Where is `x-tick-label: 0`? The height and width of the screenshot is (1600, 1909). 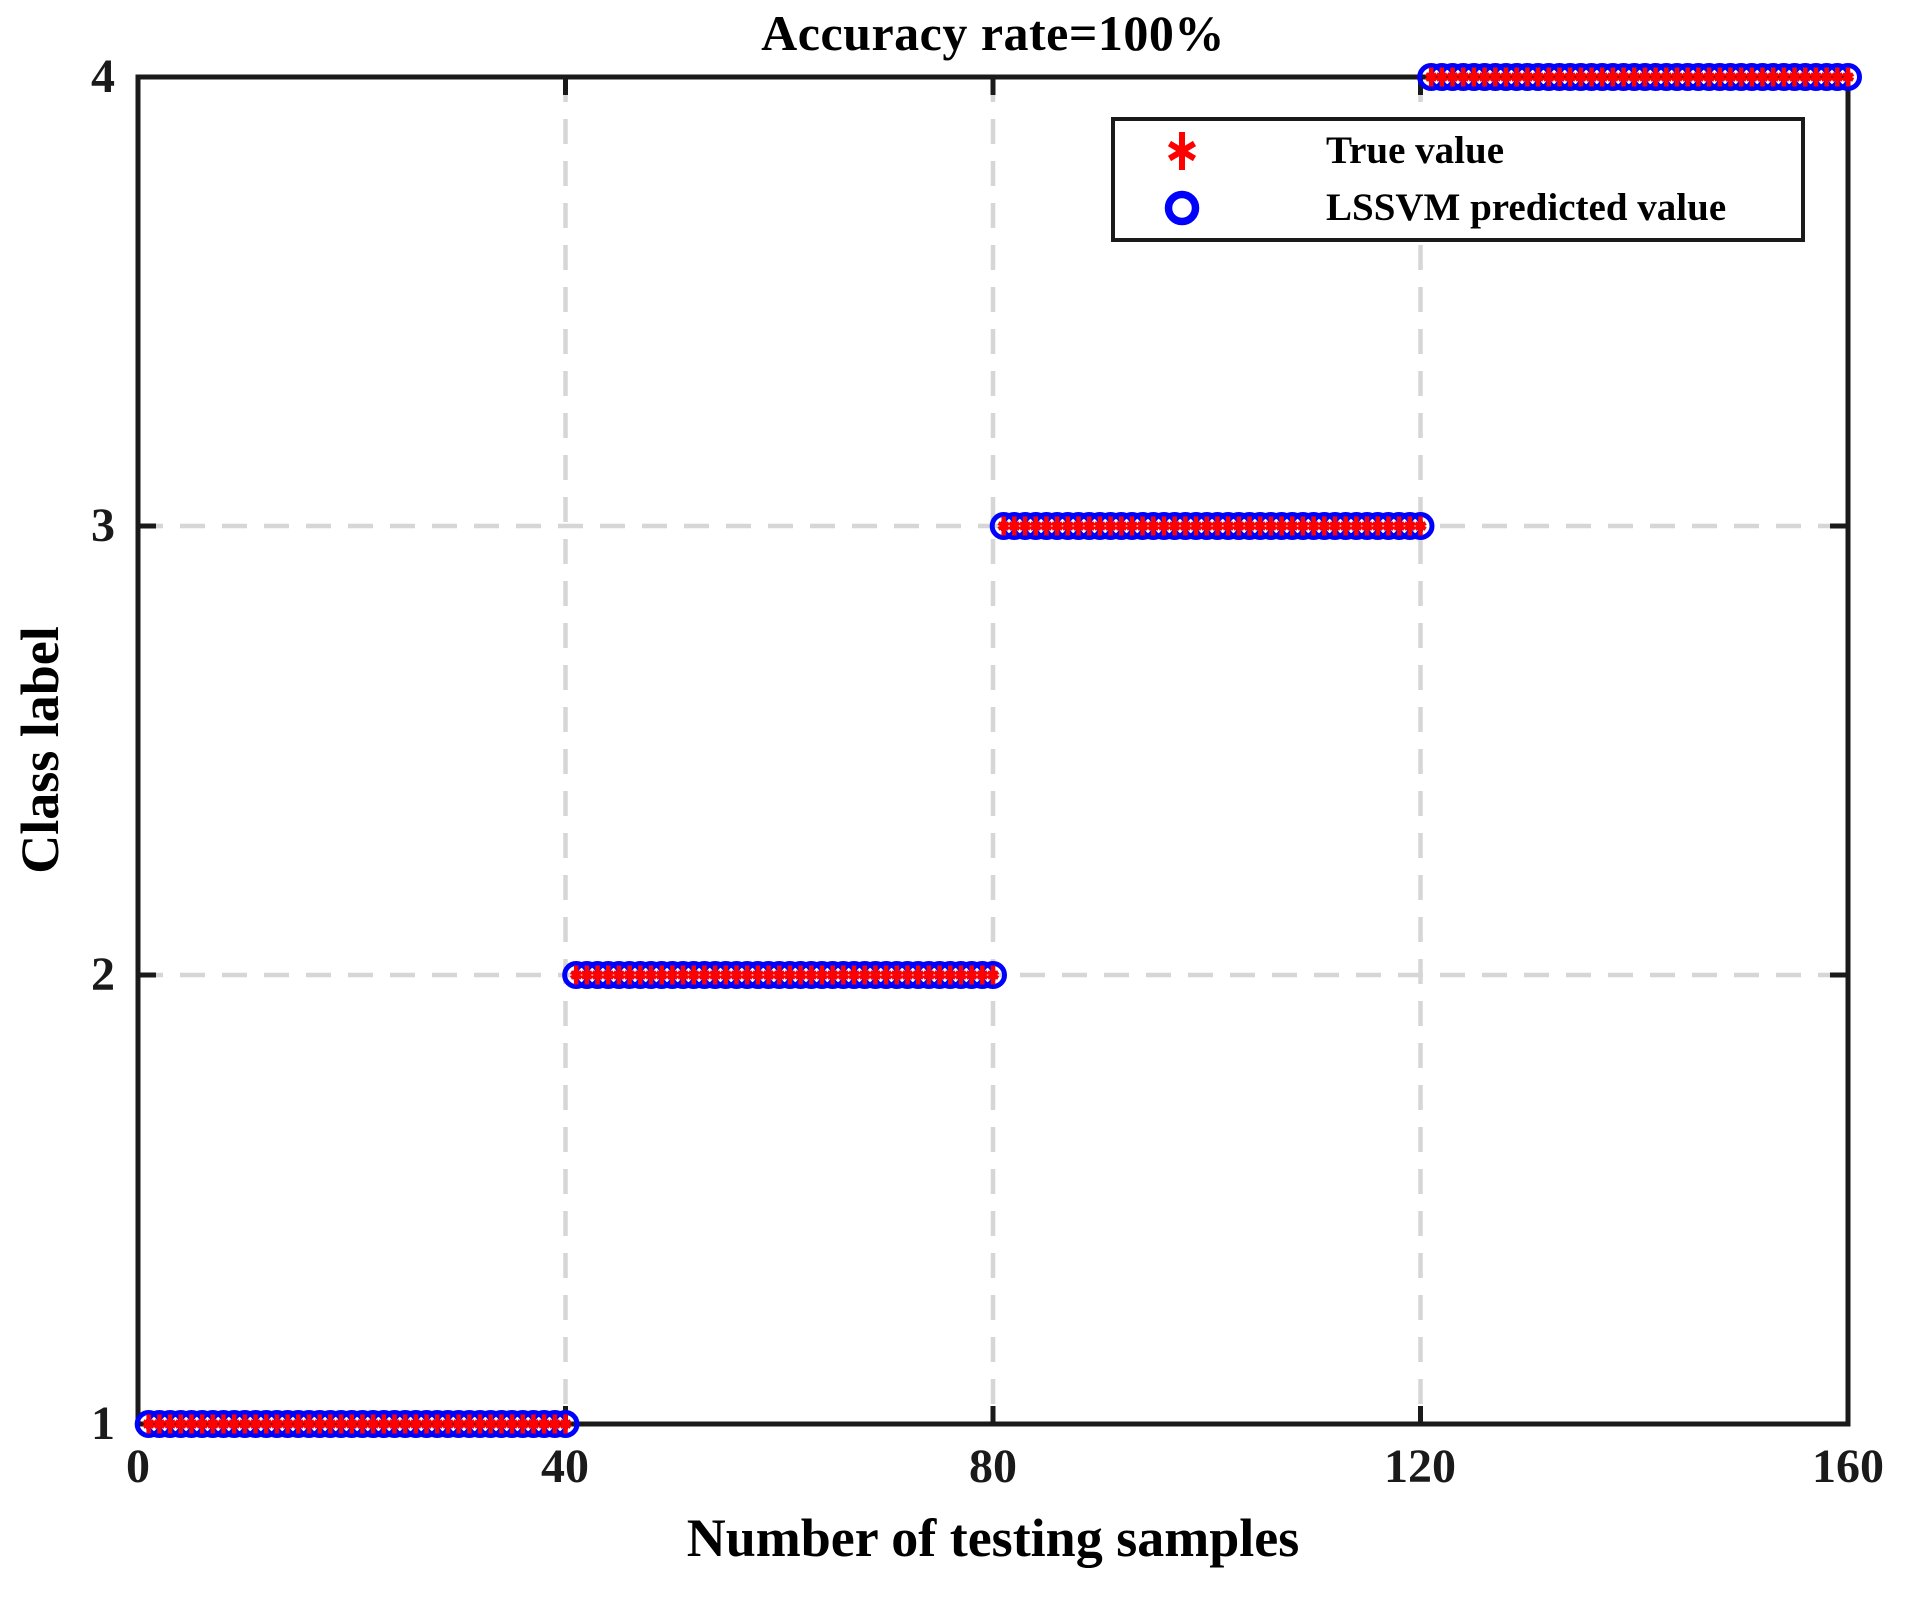
x-tick-label: 0 is located at coordinates (138, 1466).